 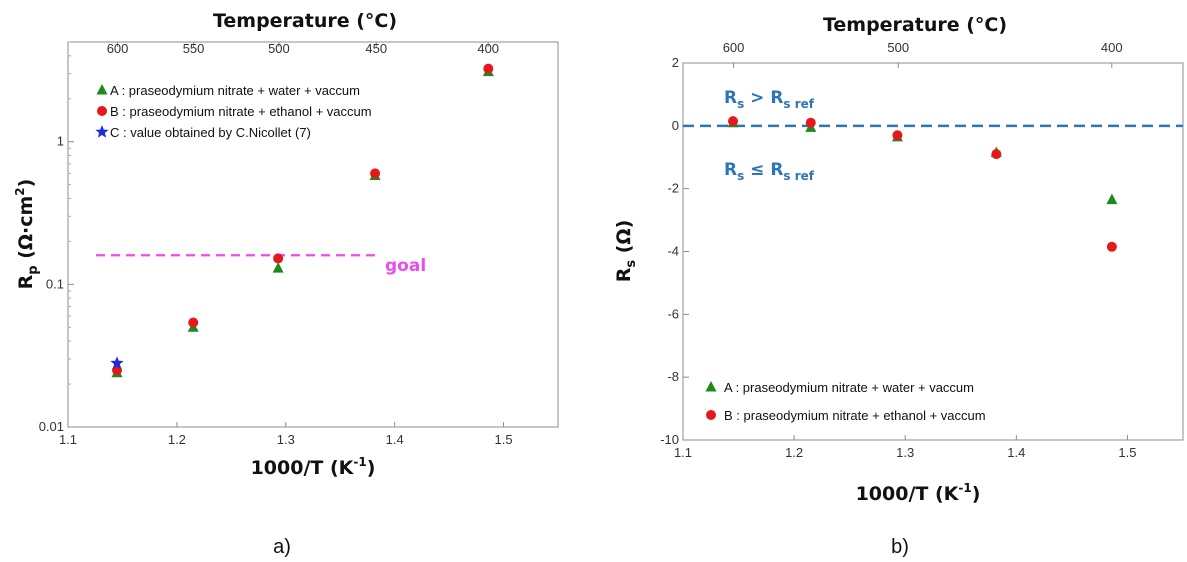 What do you see at coordinates (51, 426) in the screenshot?
I see `y-tick-label: 0.01` at bounding box center [51, 426].